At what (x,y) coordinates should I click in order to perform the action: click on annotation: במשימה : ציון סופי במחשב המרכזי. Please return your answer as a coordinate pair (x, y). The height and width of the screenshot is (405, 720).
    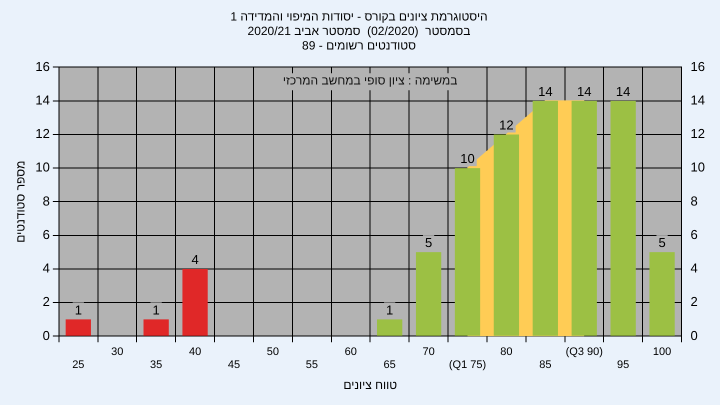
    Looking at the image, I should click on (370, 81).